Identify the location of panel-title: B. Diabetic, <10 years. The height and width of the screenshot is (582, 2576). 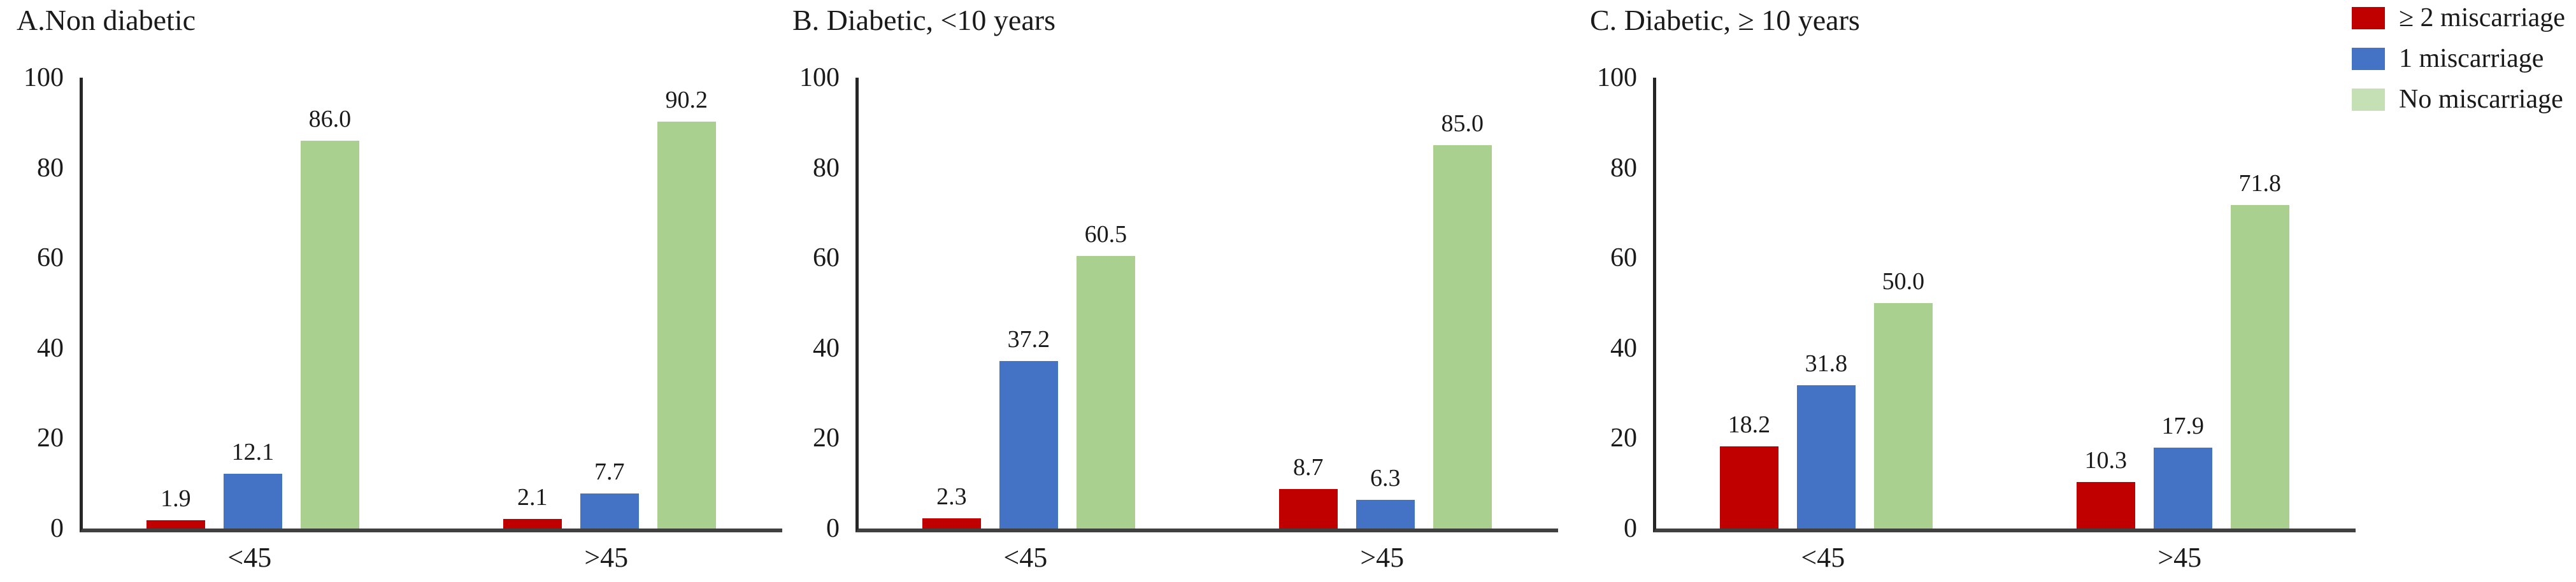
(923, 20).